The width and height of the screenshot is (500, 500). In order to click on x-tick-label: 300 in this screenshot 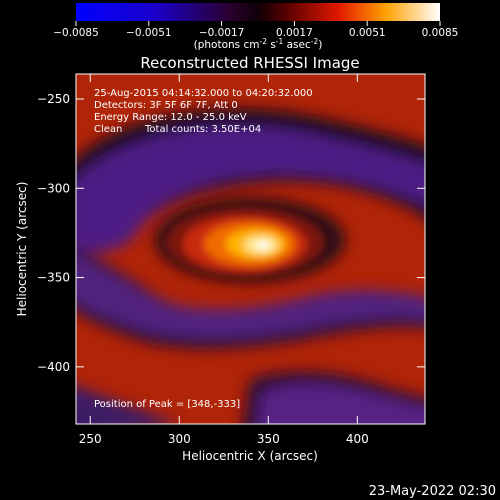, I will do `click(179, 439)`.